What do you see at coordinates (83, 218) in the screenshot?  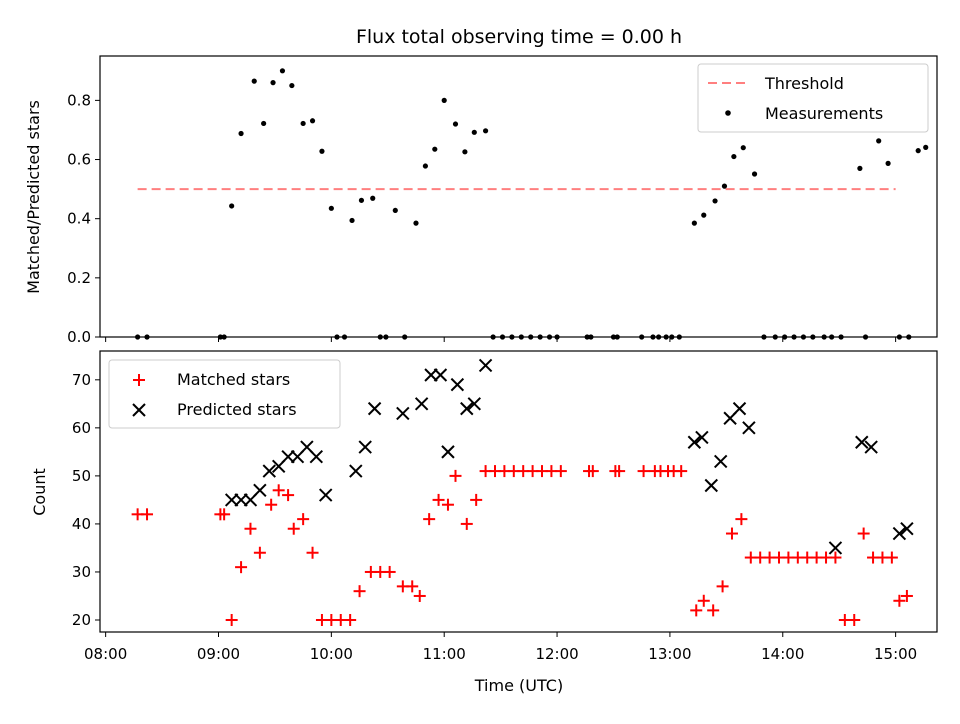 I see `ratio-y-ticks: 0.0 0.2 0.4 0.6 0.8` at bounding box center [83, 218].